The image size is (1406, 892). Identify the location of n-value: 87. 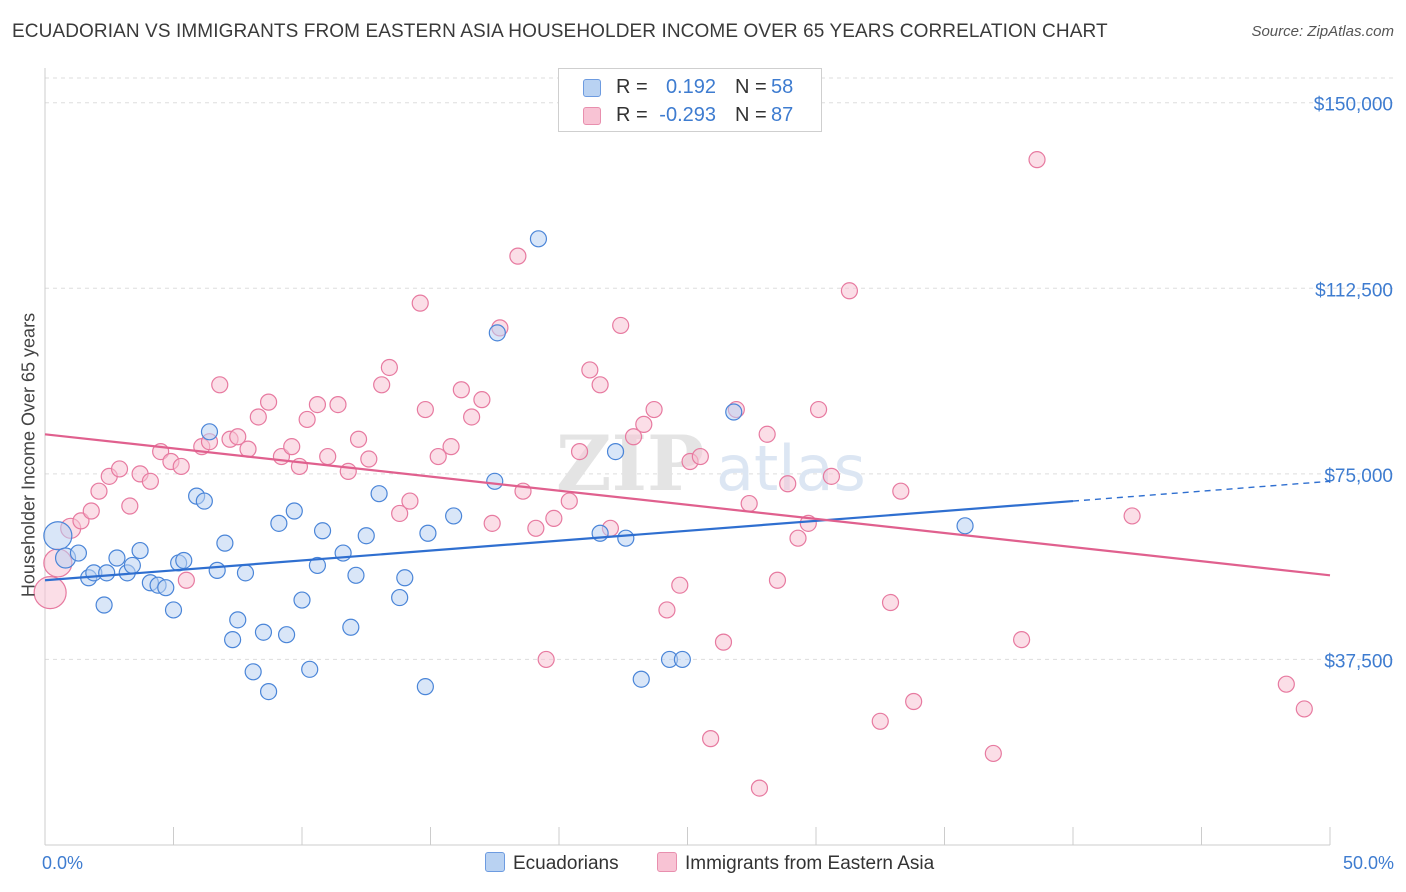
(782, 115).